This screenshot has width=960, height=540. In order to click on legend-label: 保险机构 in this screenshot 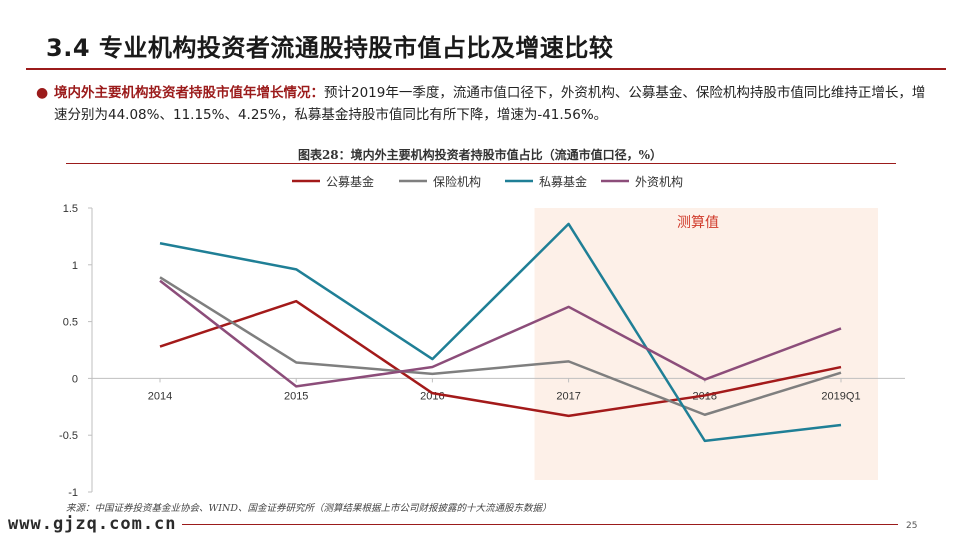, I will do `click(457, 181)`.